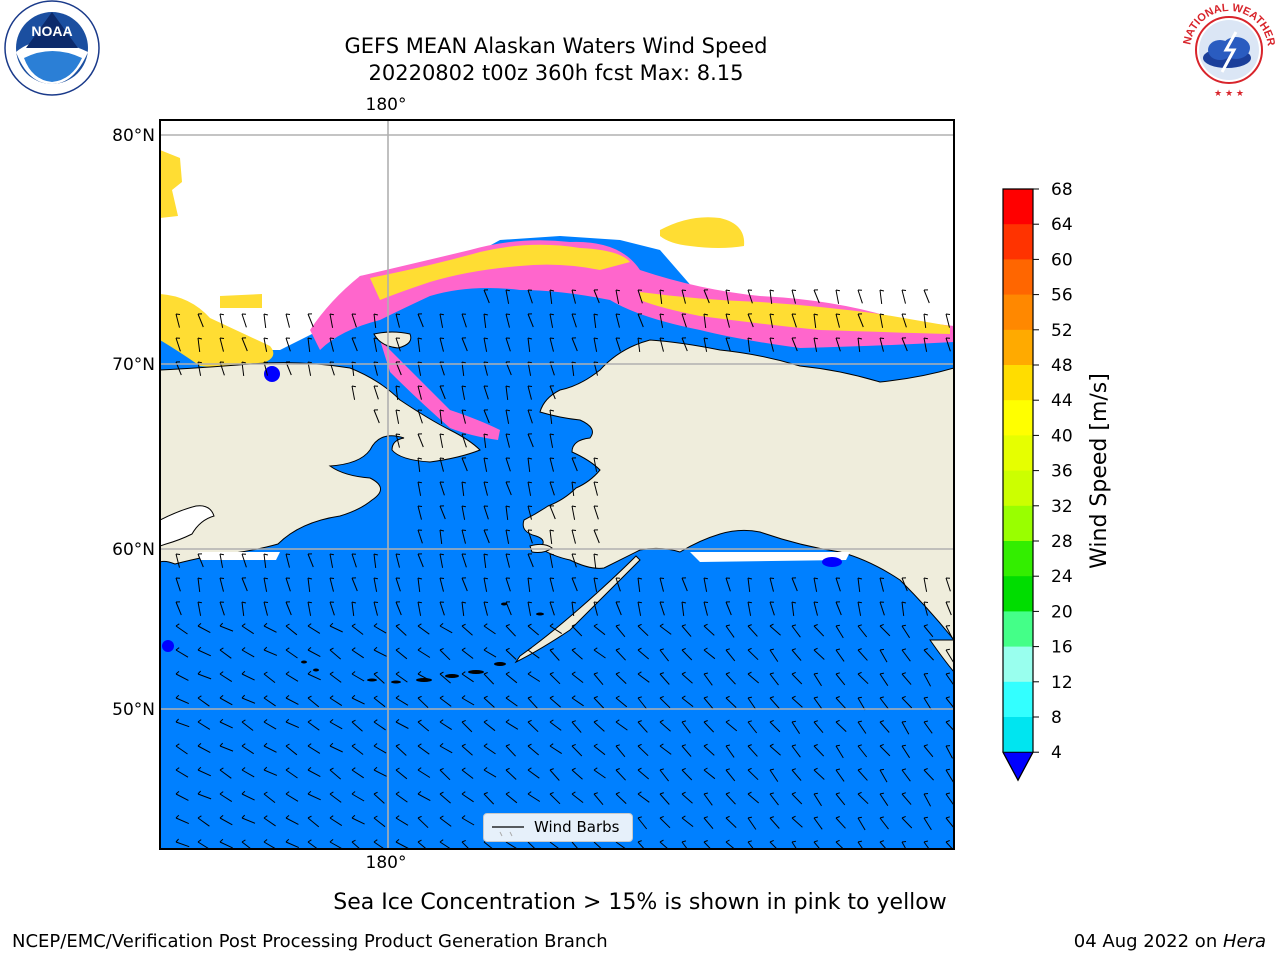 This screenshot has height=960, width=1280. What do you see at coordinates (1062, 190) in the screenshot?
I see `colorbar-tick-label: 68` at bounding box center [1062, 190].